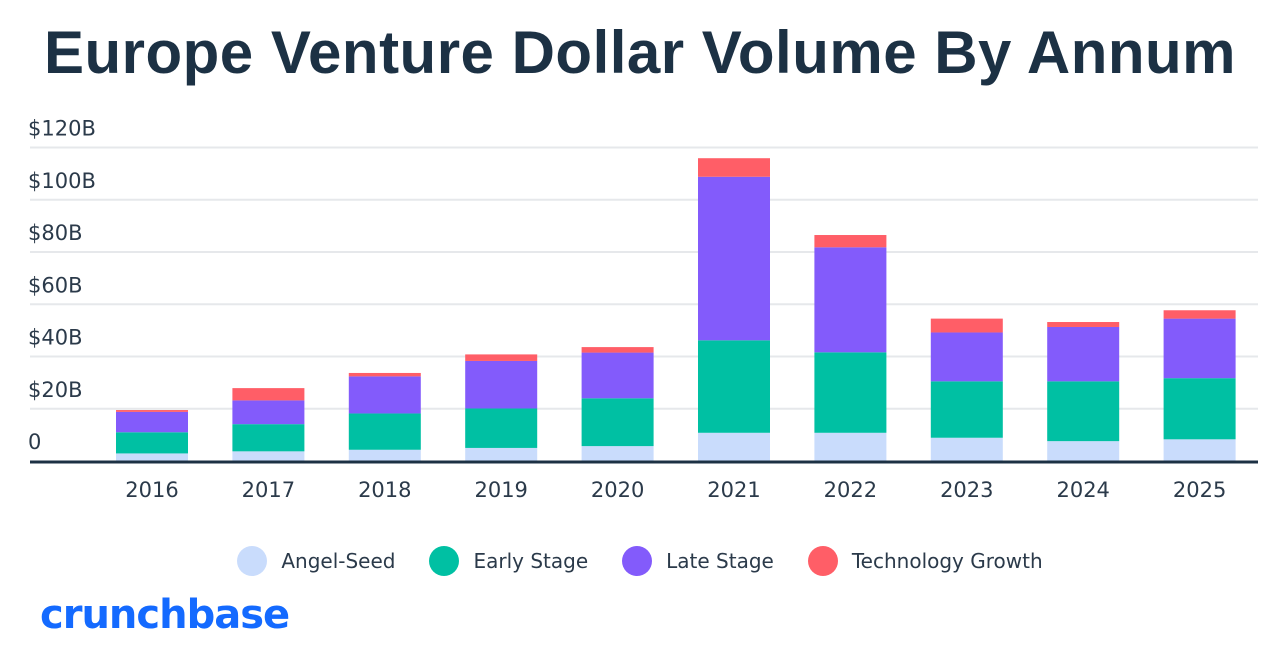 The height and width of the screenshot is (646, 1280). What do you see at coordinates (151, 490) in the screenshot?
I see `x-tick-label: 2016` at bounding box center [151, 490].